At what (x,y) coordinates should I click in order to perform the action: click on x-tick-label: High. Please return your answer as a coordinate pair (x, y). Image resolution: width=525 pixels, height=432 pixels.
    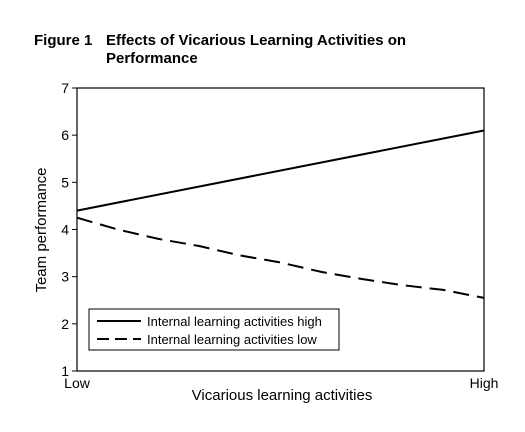
    Looking at the image, I should click on (484, 383).